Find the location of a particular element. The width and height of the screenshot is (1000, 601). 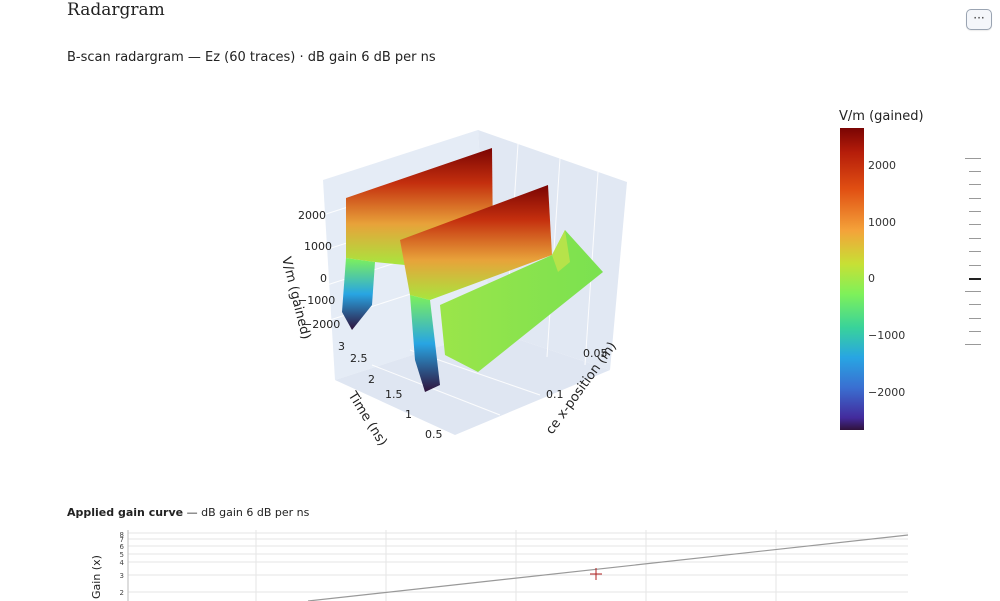

gain-y-tick: 8 is located at coordinates (122, 535).